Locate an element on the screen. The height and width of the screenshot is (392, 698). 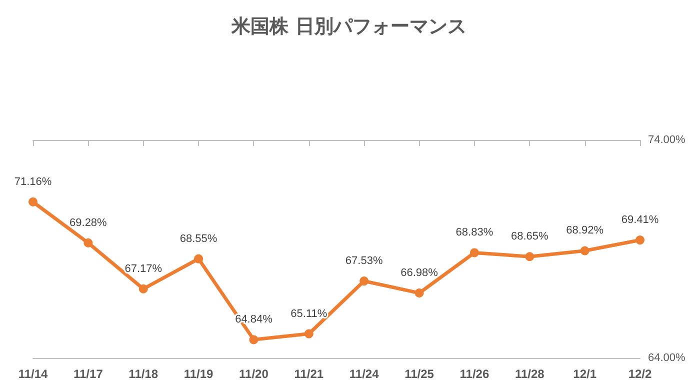
x-tick-label: 12/1 is located at coordinates (585, 374).